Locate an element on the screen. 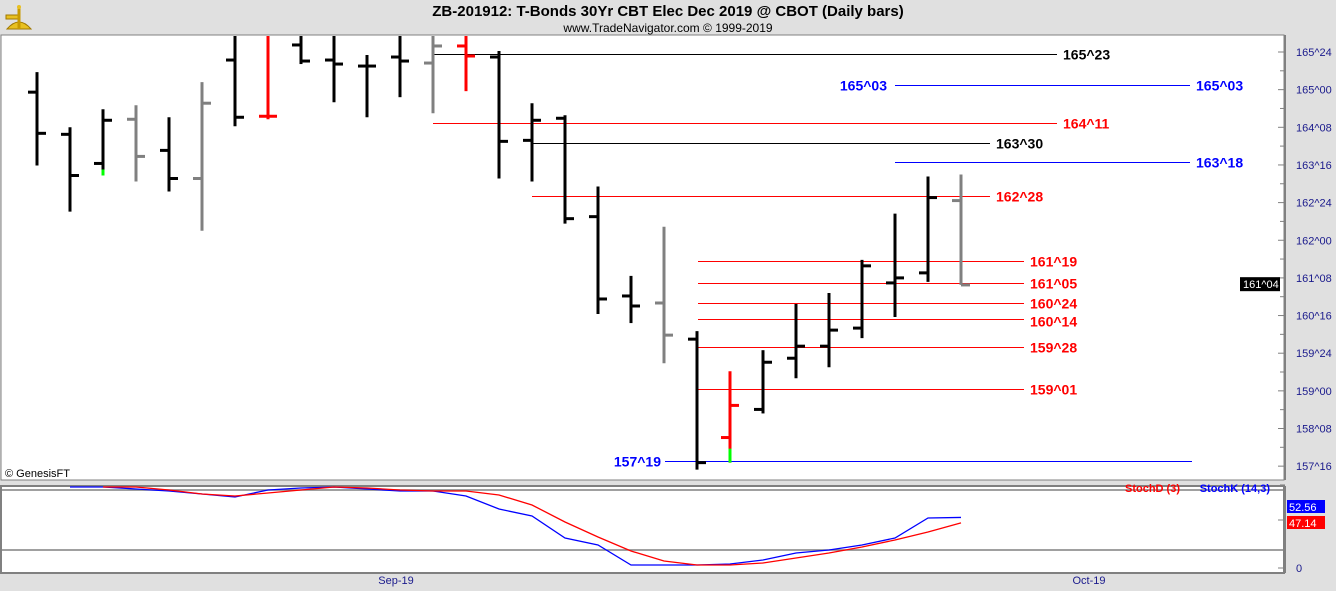 This screenshot has width=1336, height=591. stoch-line is located at coordinates (532, 526).